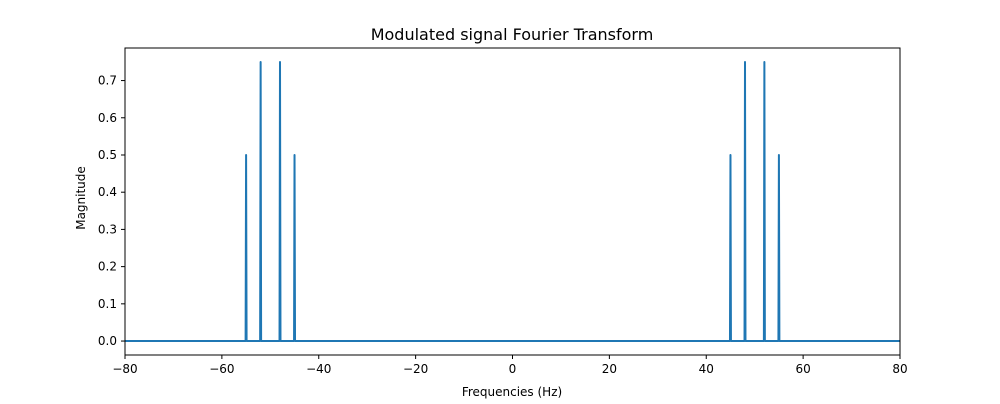 The height and width of the screenshot is (404, 1000). What do you see at coordinates (111, 211) in the screenshot?
I see `y-axis-ticks: 0.0 0.1 0.2 0.3 0.4 0.5 0.6 0.7` at bounding box center [111, 211].